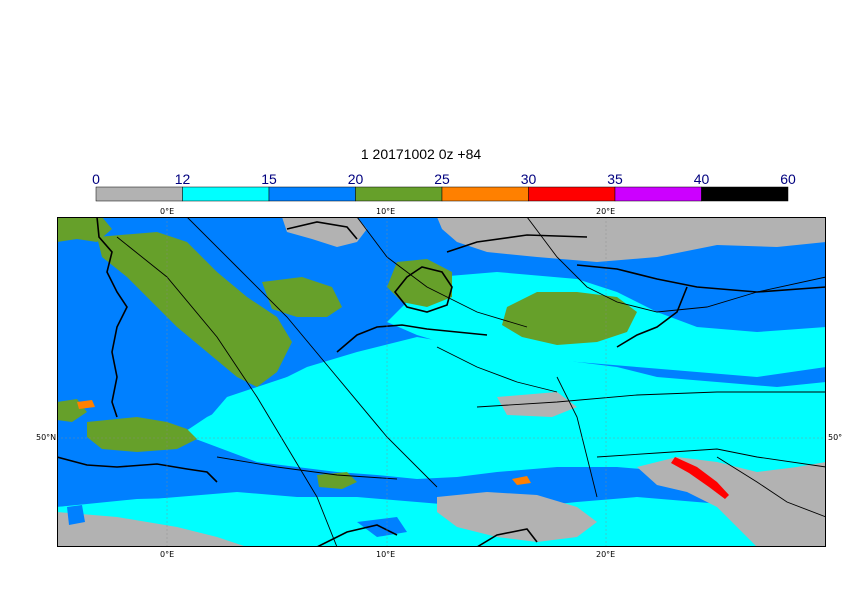 This screenshot has width=842, height=596. Describe the element at coordinates (631, 239) in the screenshot. I see `field-gray-sweden` at that location.